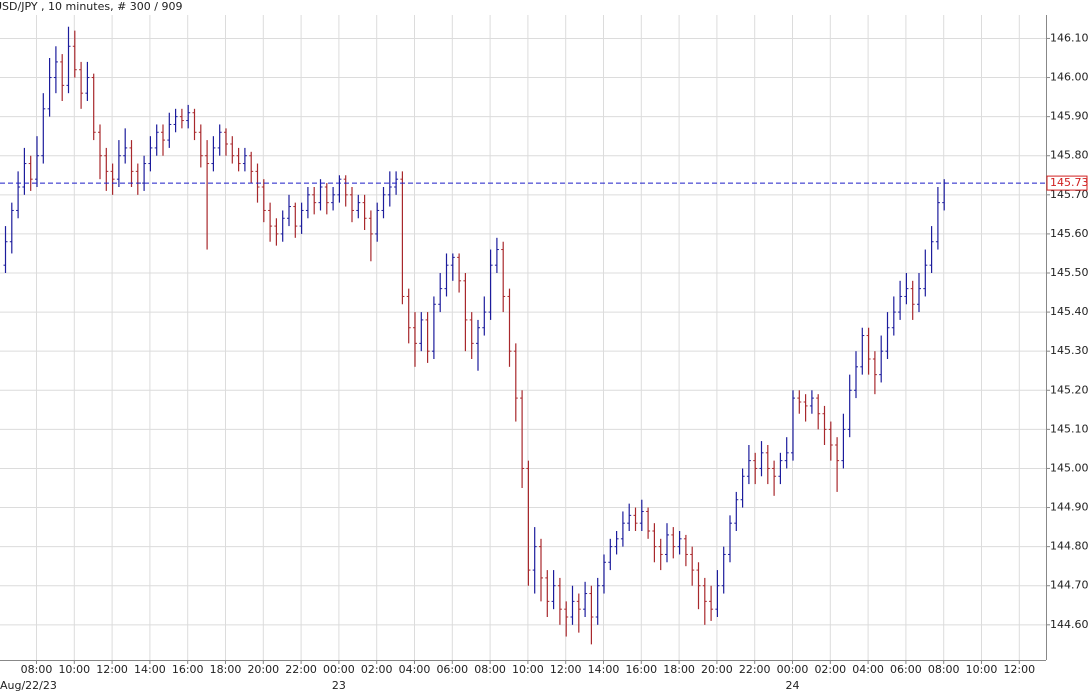 This screenshot has height=693, width=1089. What do you see at coordinates (1069, 507) in the screenshot?
I see `y-tick-label: 144.90` at bounding box center [1069, 507].